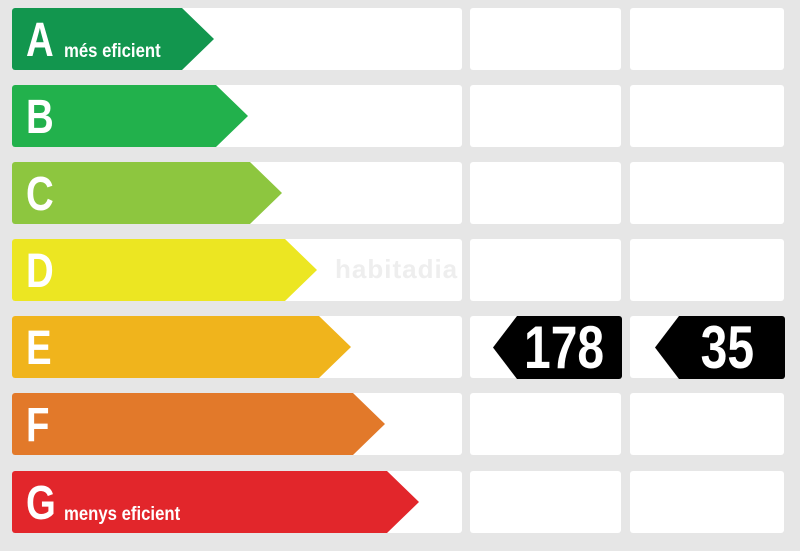  I want to click on consumption-indicator: 178, so click(557, 347).